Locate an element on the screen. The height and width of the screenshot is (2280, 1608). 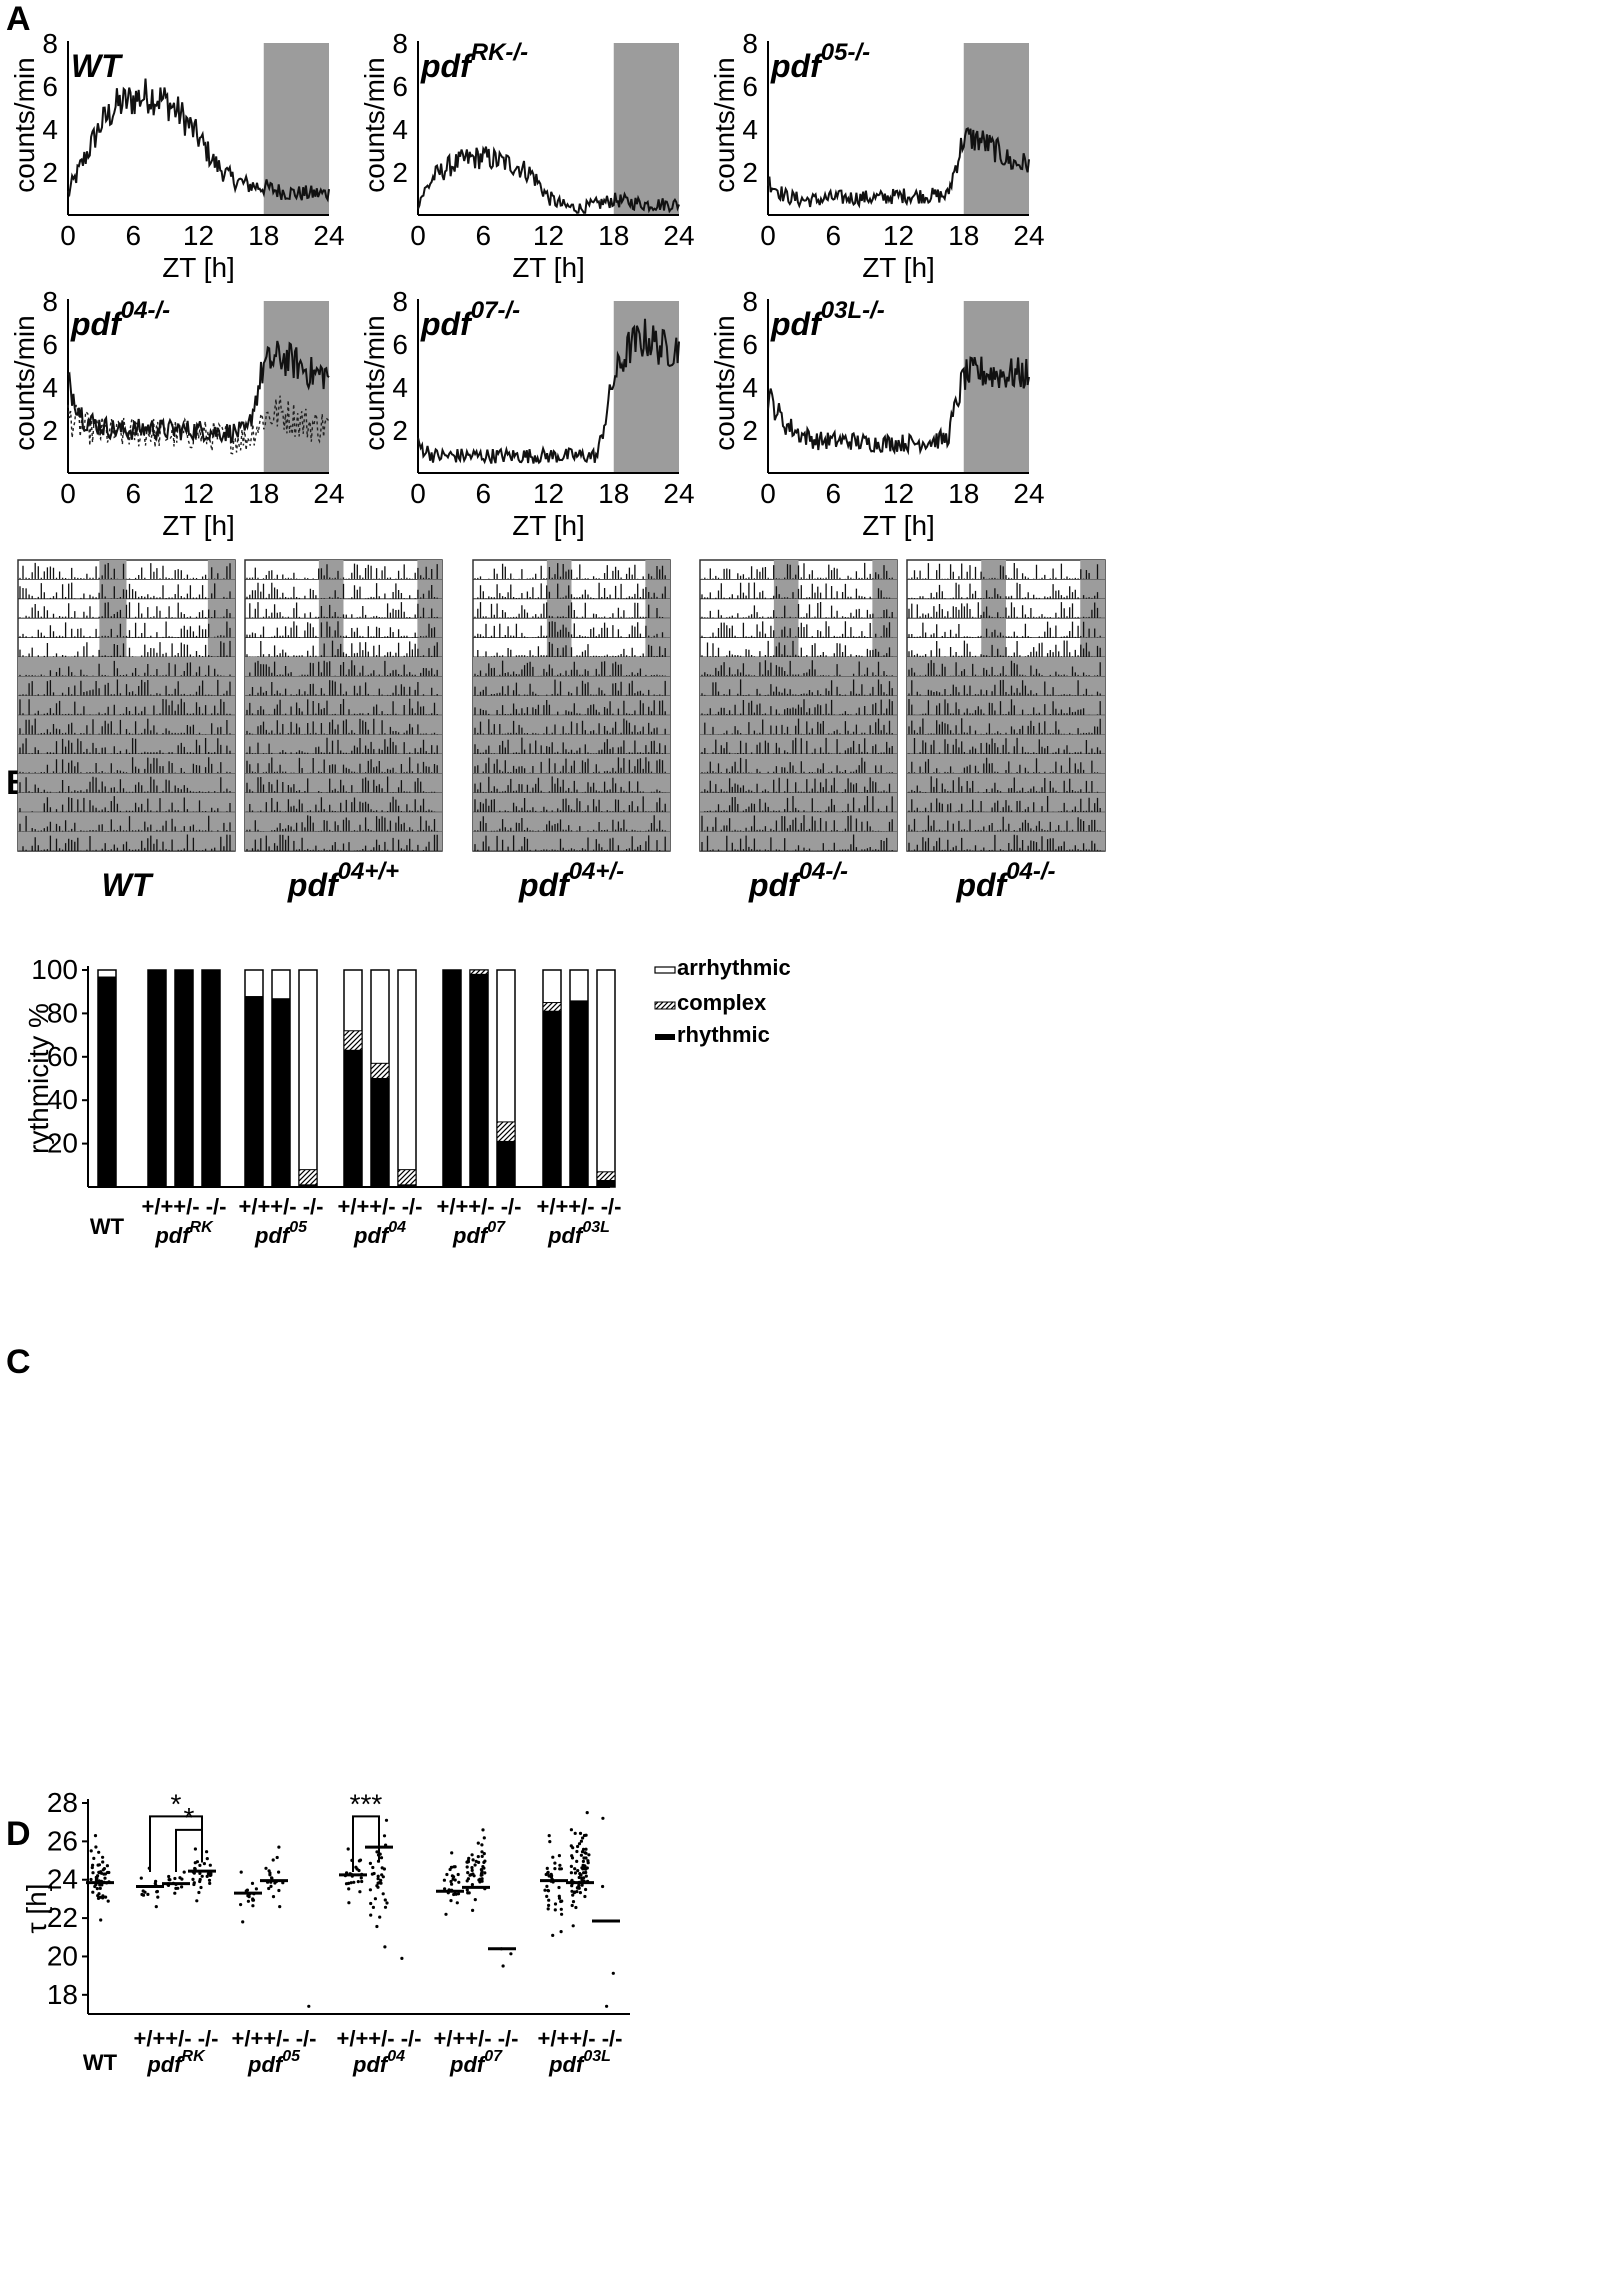
genotype-label: WT is located at coordinates (97, 66).